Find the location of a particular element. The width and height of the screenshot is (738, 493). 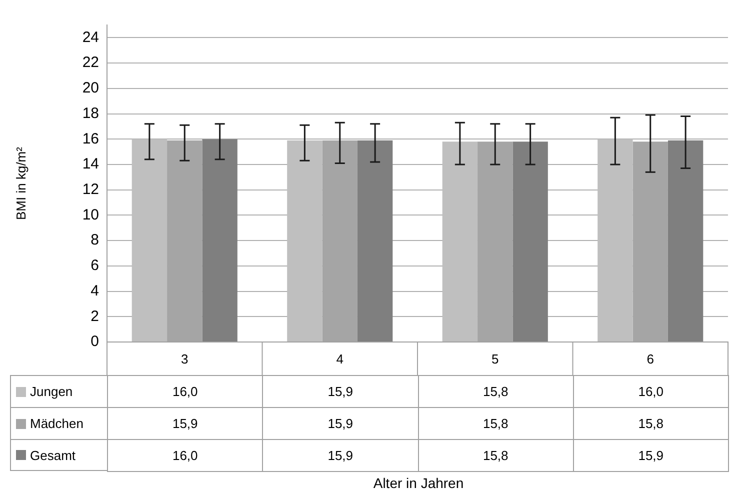

x-tick-label: 6 is located at coordinates (650, 358).